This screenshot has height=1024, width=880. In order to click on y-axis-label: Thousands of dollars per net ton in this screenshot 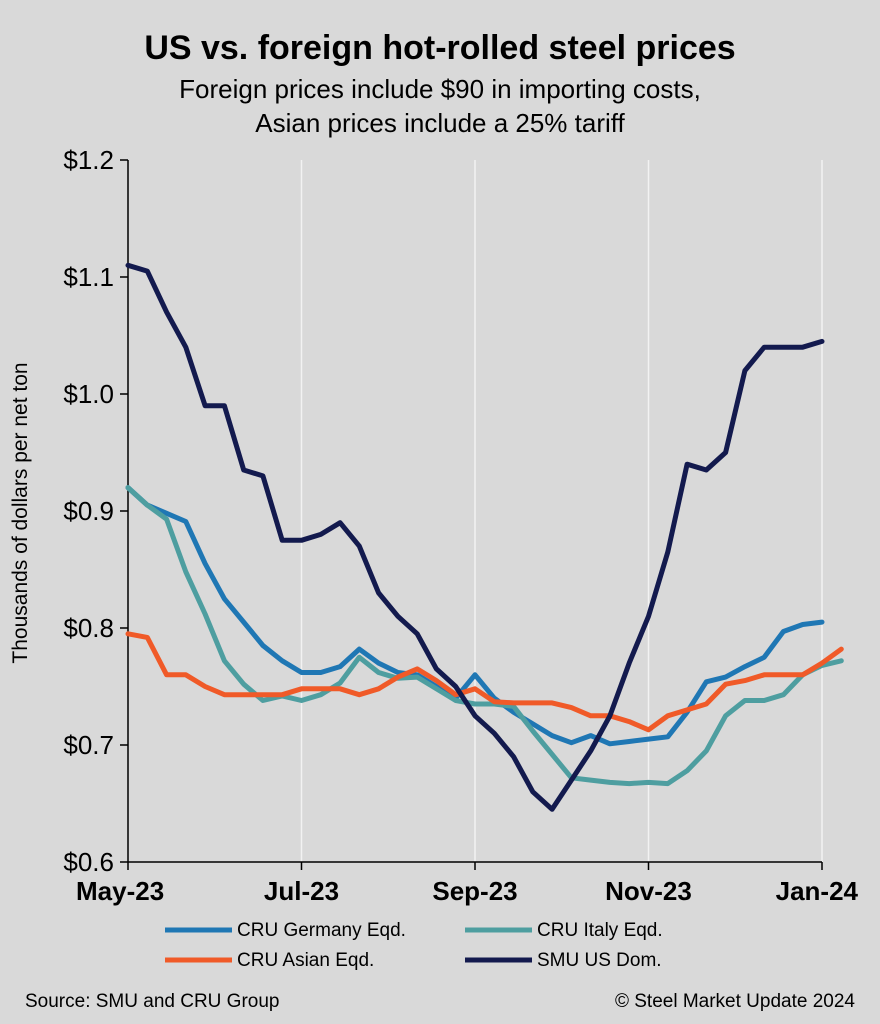, I will do `click(20, 512)`.